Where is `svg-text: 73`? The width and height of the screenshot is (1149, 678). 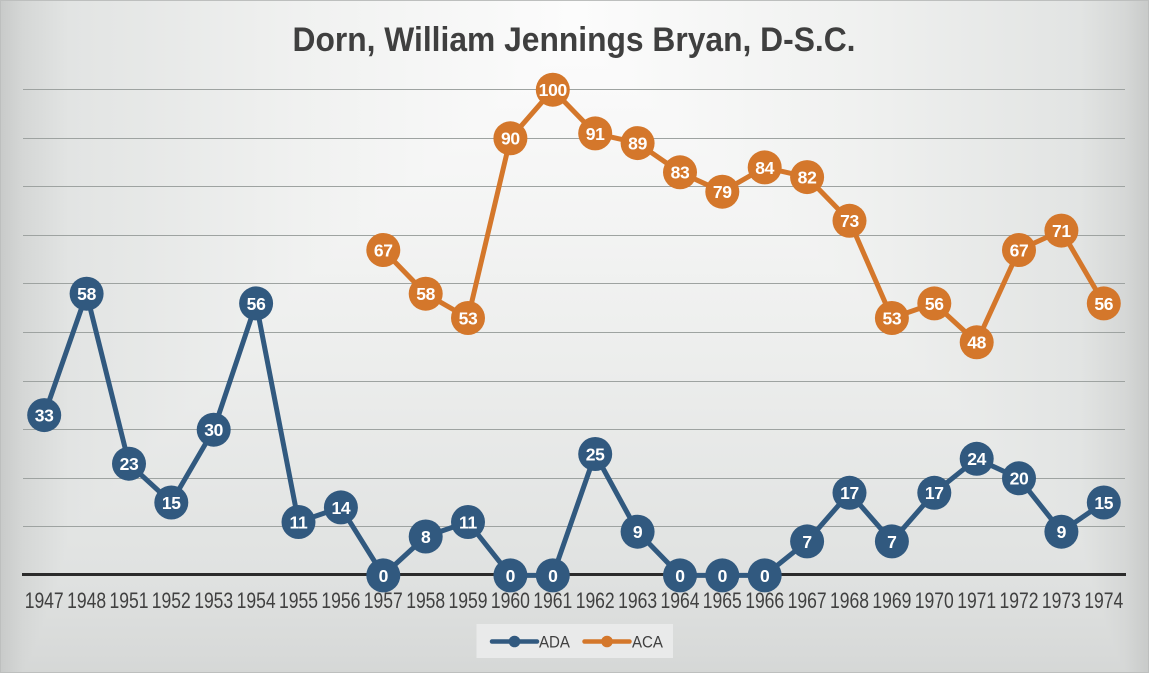 svg-text: 73 is located at coordinates (849, 221).